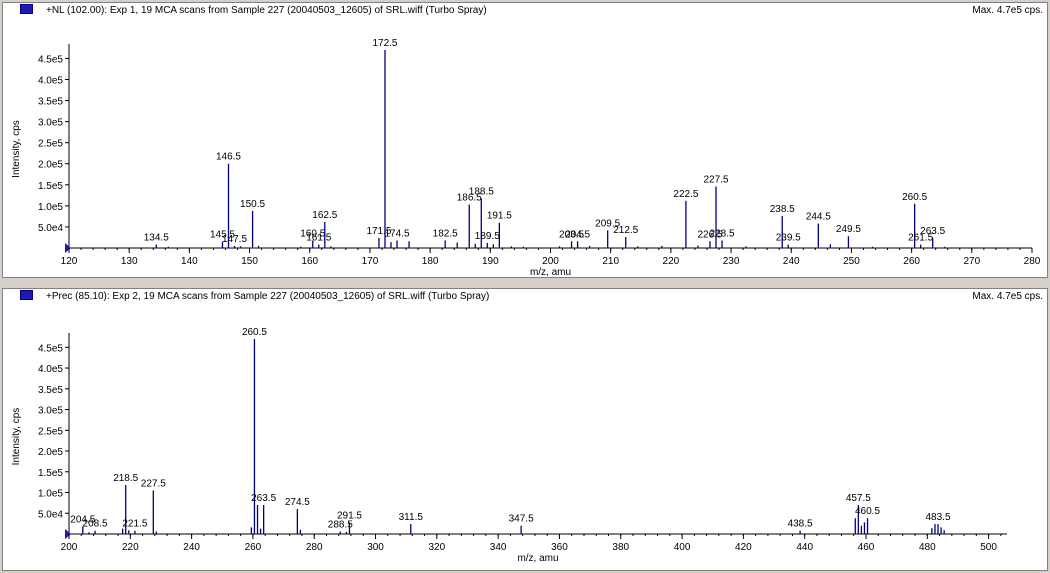  What do you see at coordinates (69, 261) in the screenshot?
I see `x-tick-label: 120` at bounding box center [69, 261].